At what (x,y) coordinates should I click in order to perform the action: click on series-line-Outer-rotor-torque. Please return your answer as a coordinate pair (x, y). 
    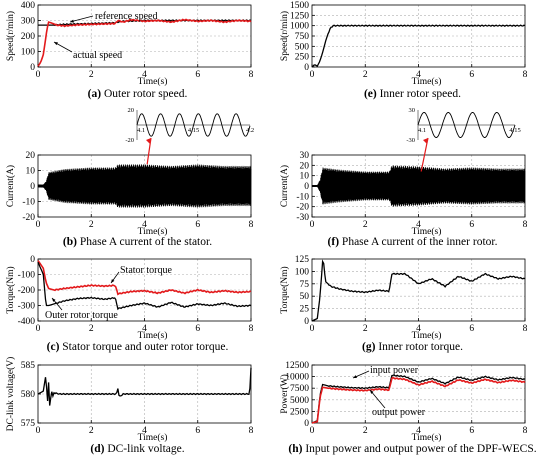
    Looking at the image, I should click on (144, 286).